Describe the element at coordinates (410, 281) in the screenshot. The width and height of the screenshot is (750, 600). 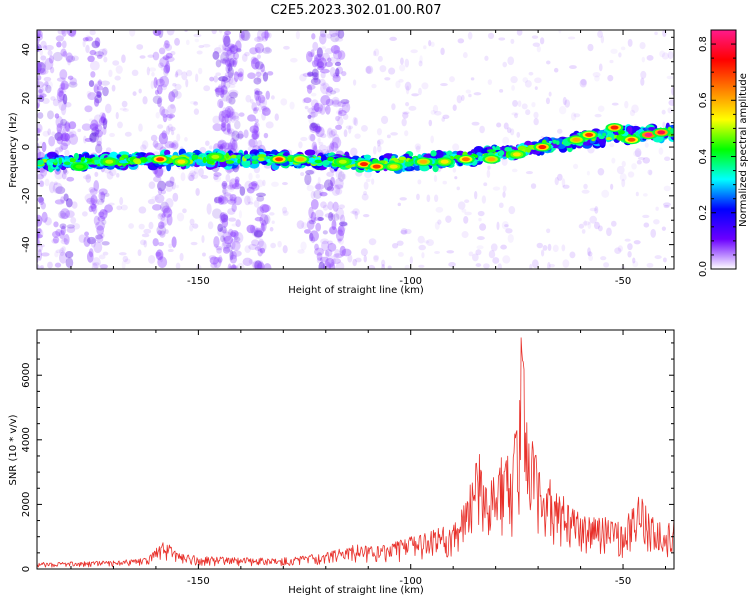
I see `x-tick-label: -100` at that location.